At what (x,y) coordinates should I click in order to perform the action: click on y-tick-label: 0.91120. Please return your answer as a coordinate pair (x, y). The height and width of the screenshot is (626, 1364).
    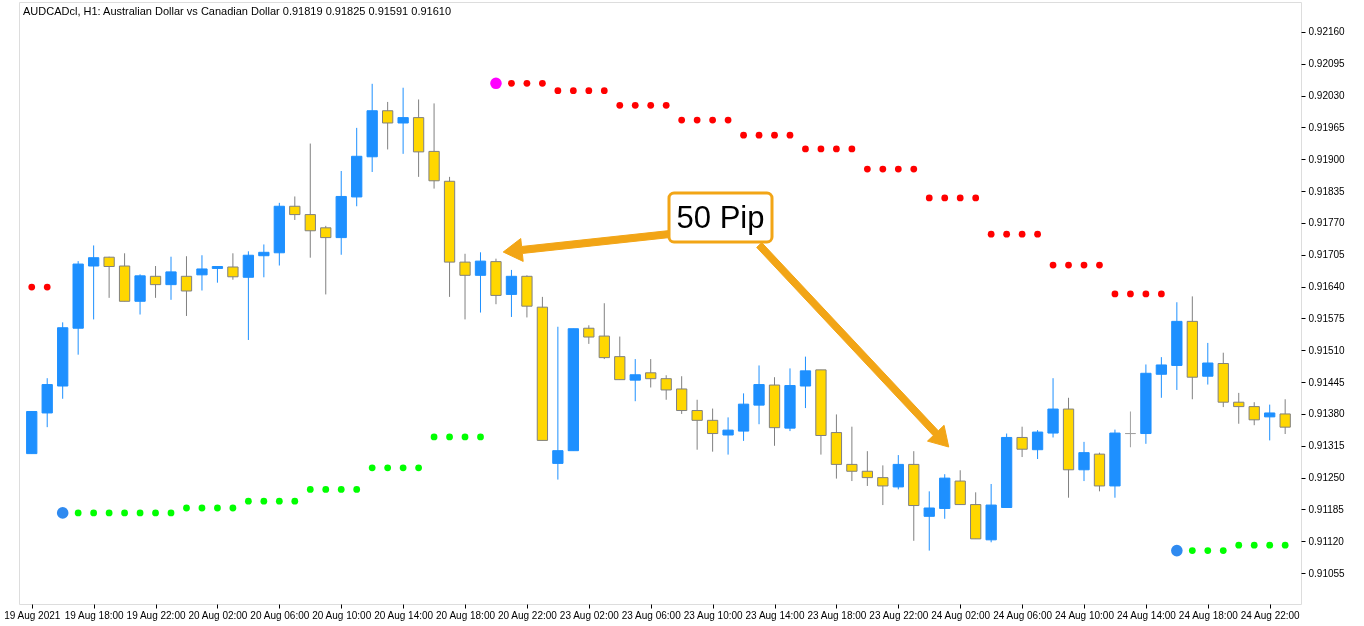
    Looking at the image, I should click on (1326, 541).